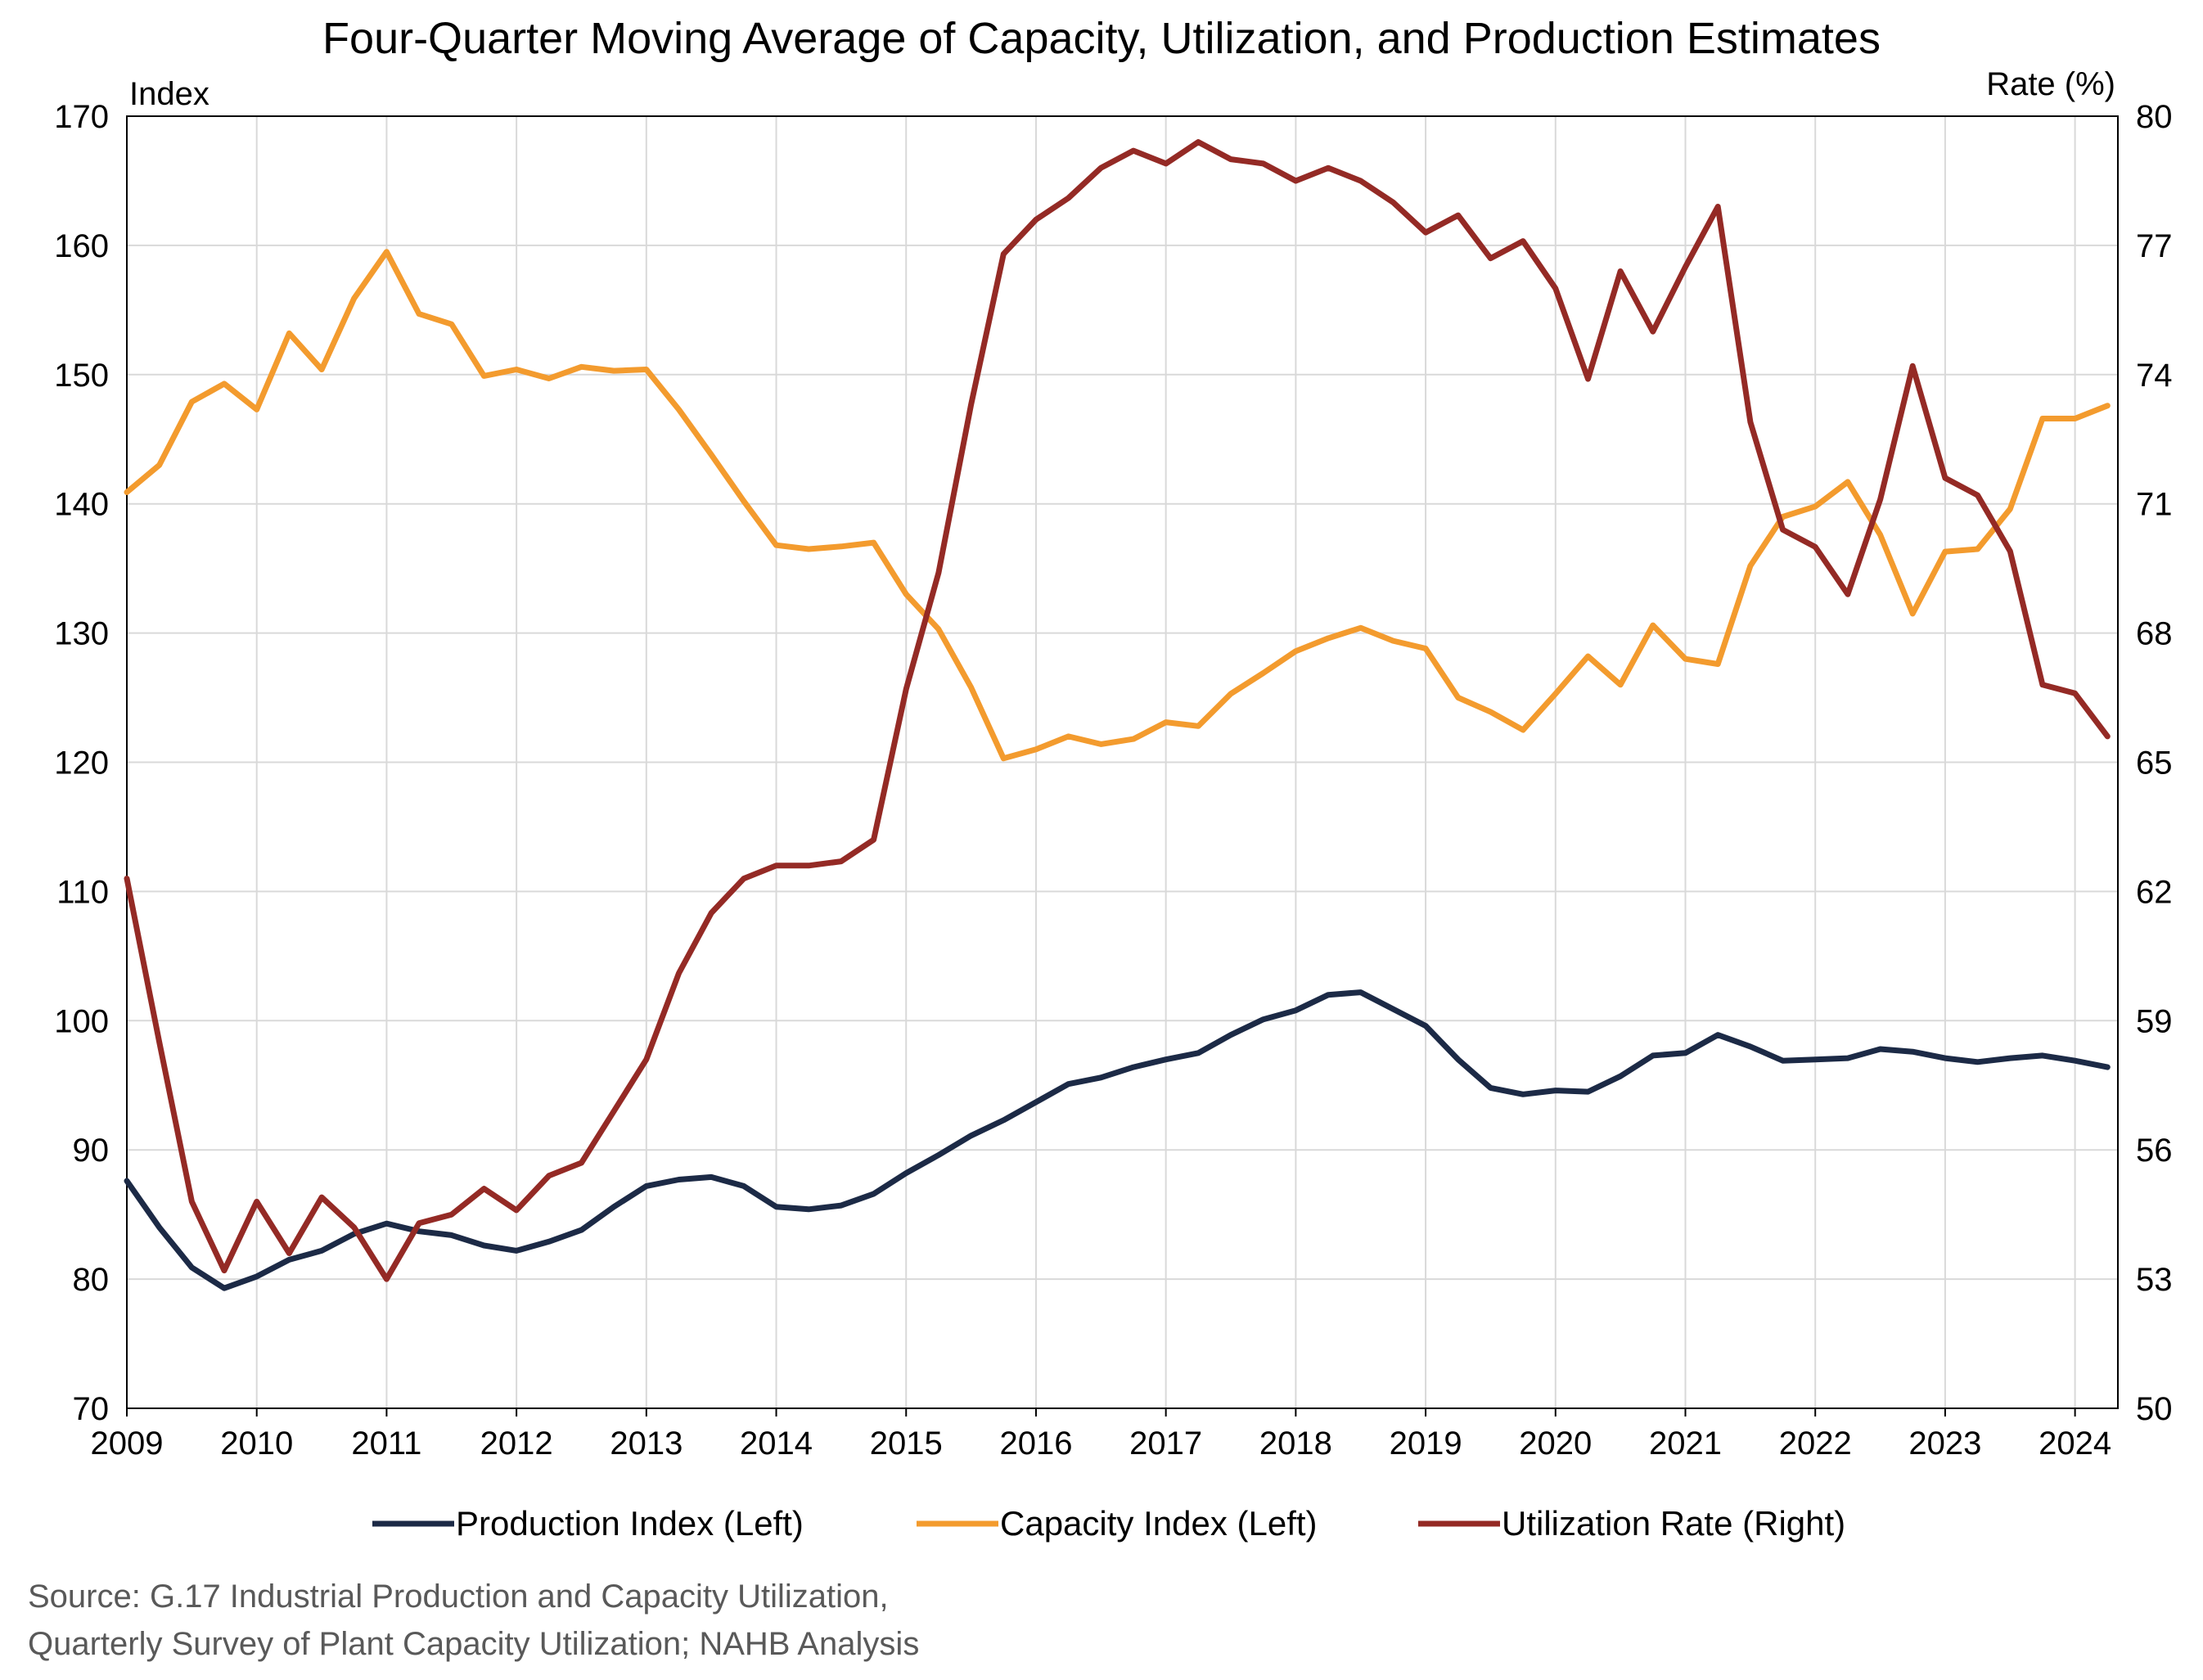 Image resolution: width=2203 pixels, height=1680 pixels. I want to click on y-right-tick-label: 68, so click(2154, 634).